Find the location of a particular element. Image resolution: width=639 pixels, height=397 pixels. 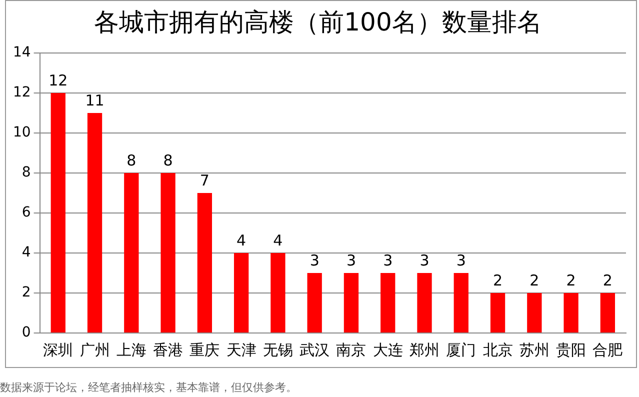

y-tick-label: 14 is located at coordinates (21, 52).